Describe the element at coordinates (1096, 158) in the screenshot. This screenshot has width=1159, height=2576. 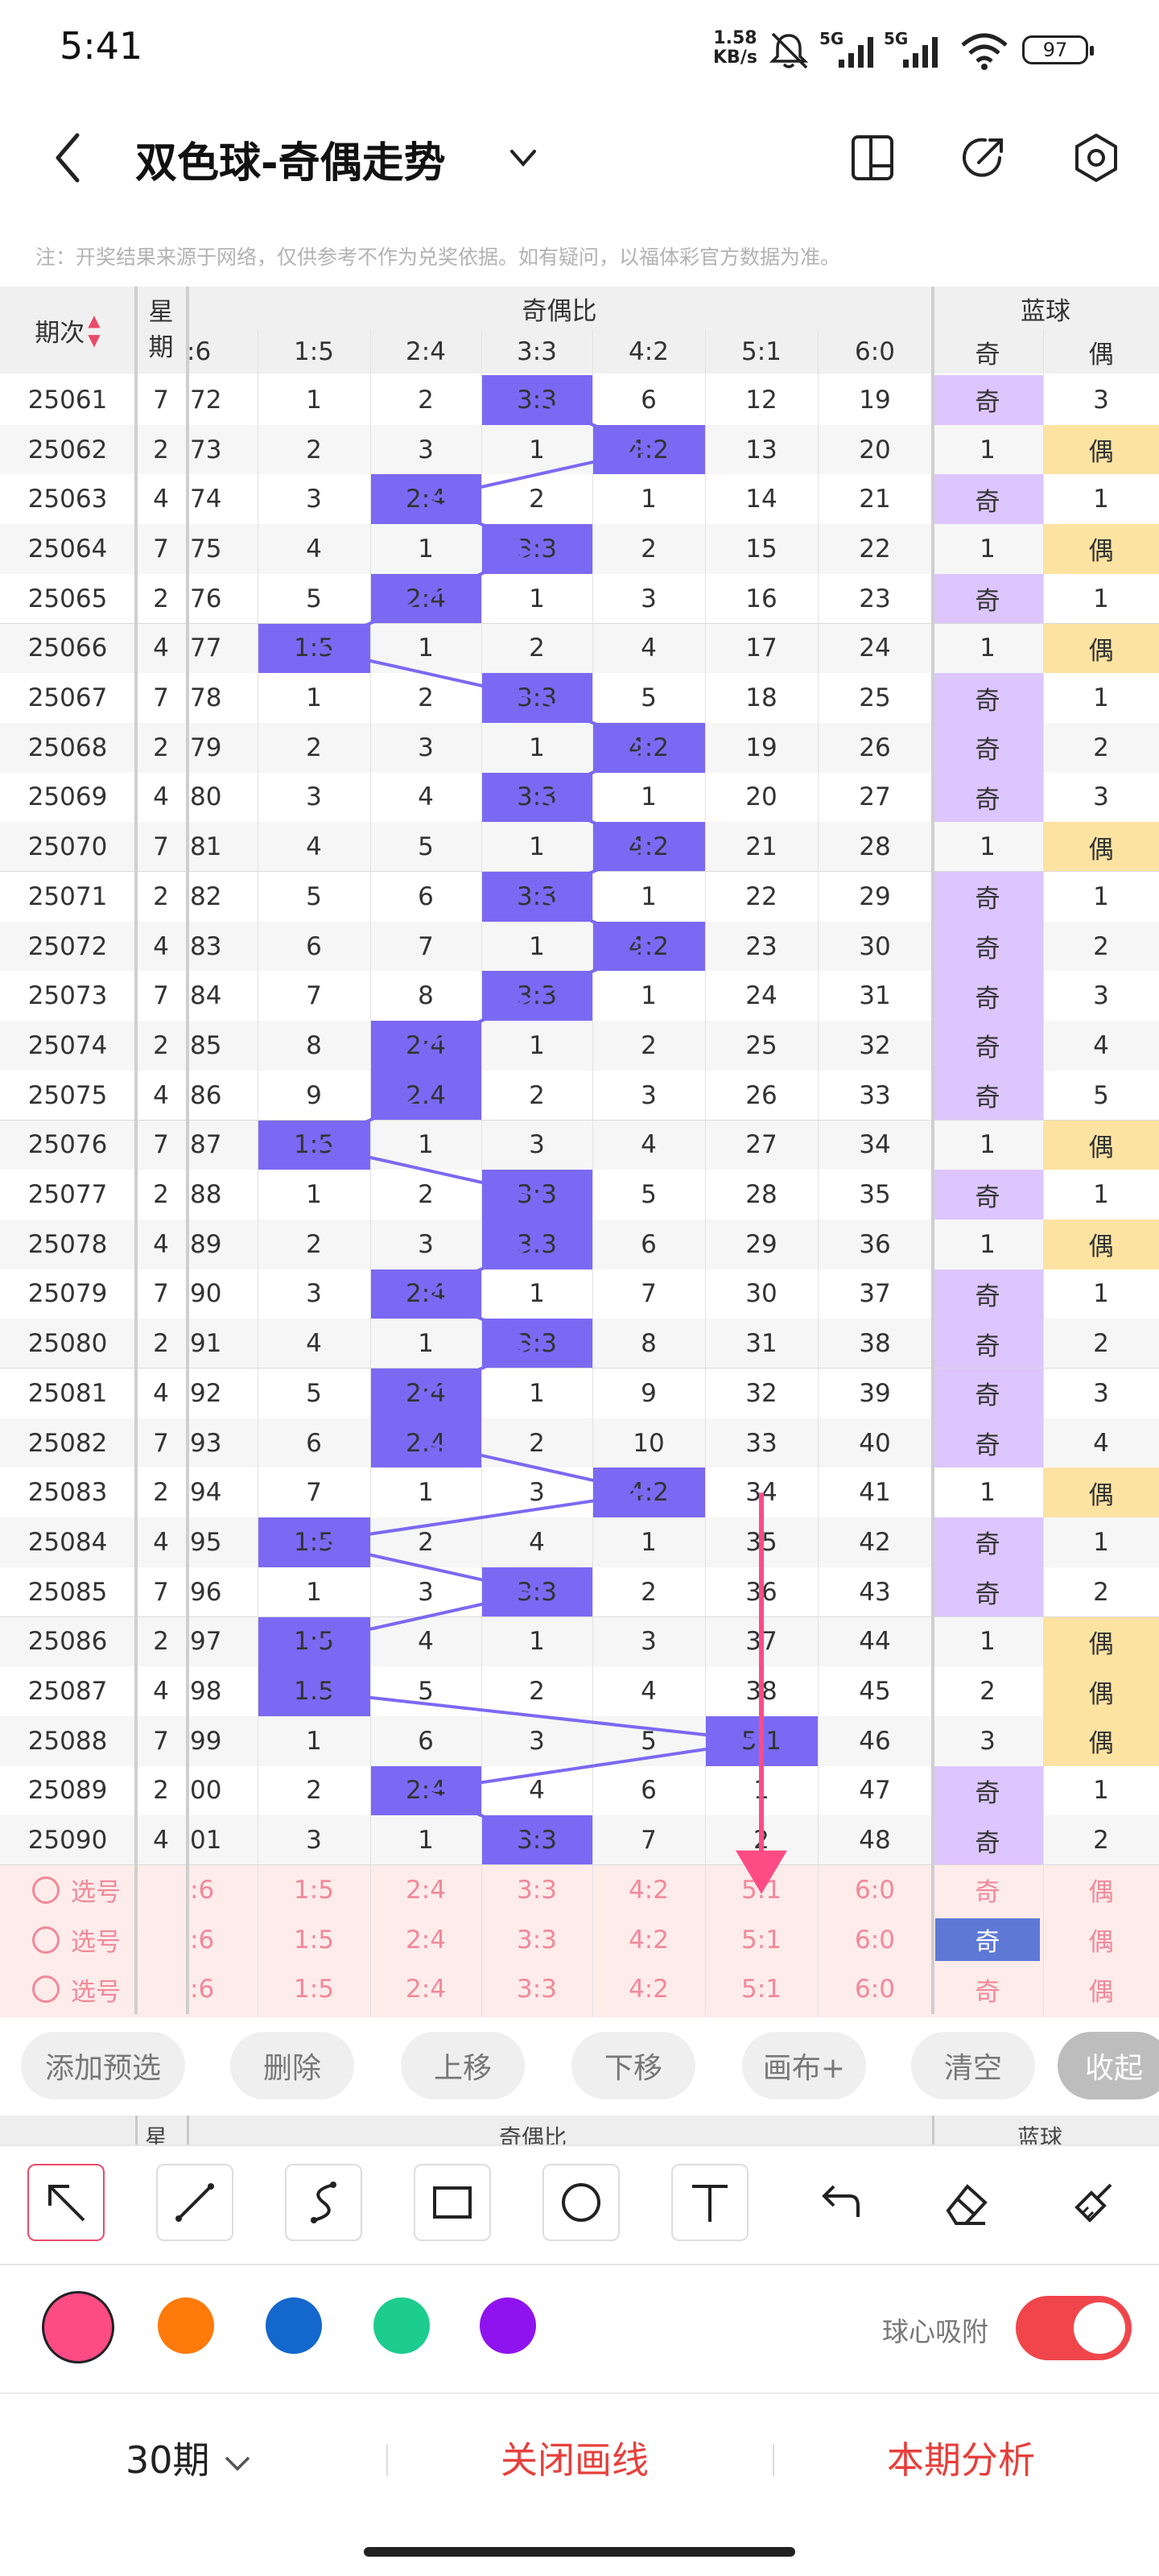
I see `settings-icon` at that location.